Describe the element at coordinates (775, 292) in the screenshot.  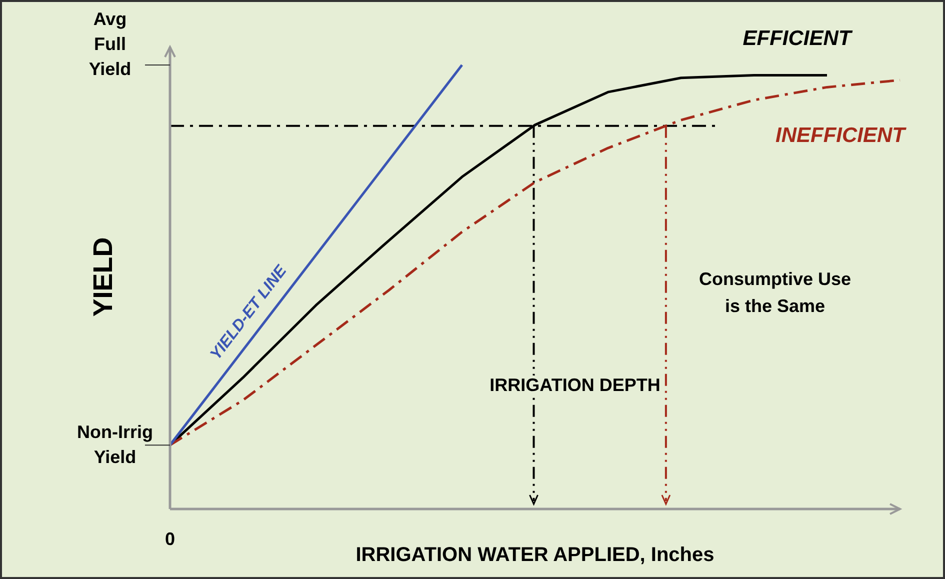
I see `annotation: Consumptive Use is the Same` at that location.